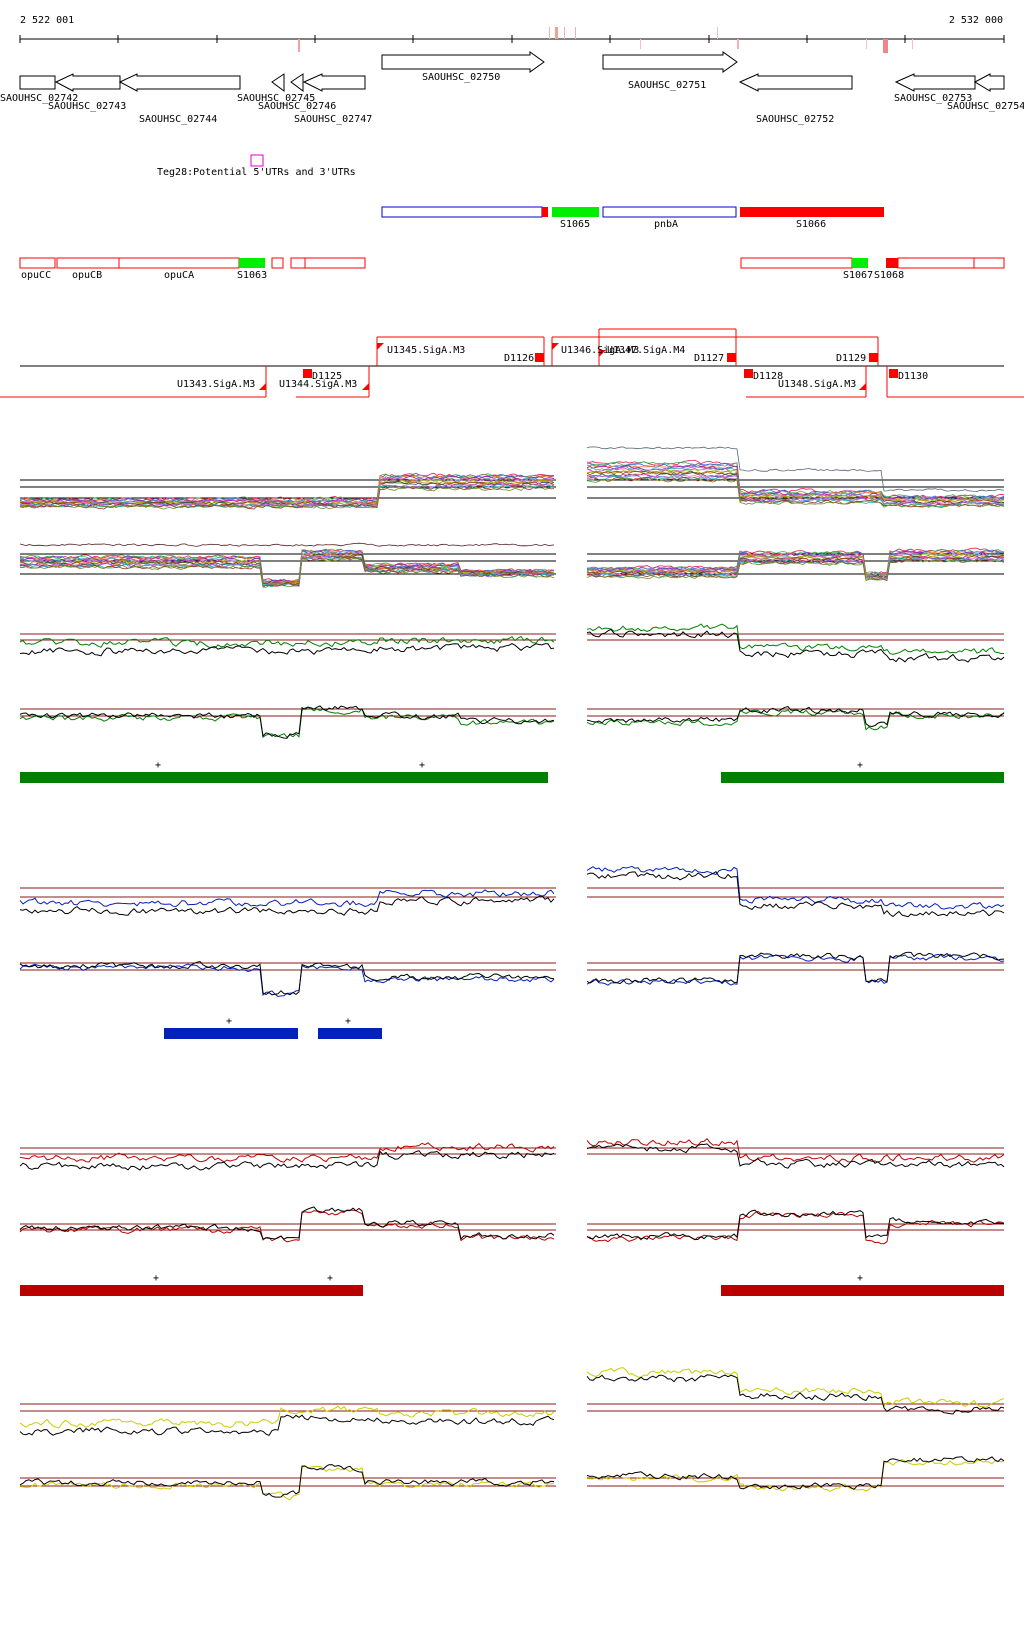 This screenshot has height=1640, width=1024. Describe the element at coordinates (892, 263) in the screenshot. I see `segment-s1068` at that location.